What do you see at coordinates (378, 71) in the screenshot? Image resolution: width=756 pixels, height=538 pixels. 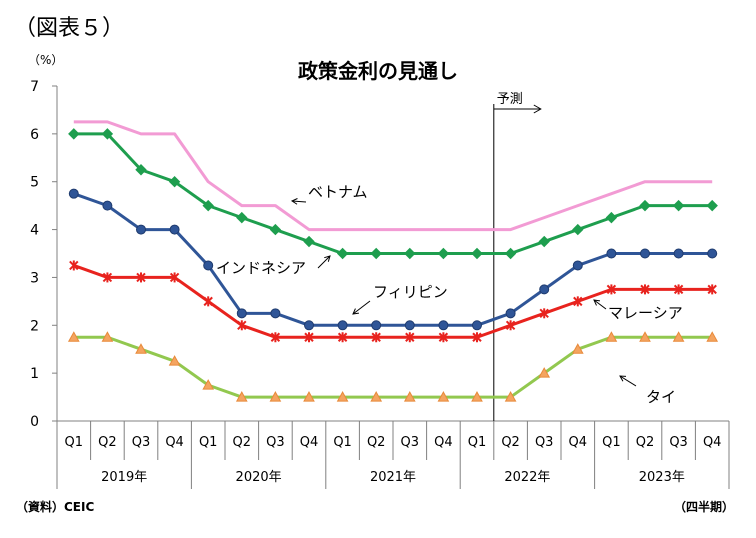 I see `chart-title: 政策金利の見通し` at bounding box center [378, 71].